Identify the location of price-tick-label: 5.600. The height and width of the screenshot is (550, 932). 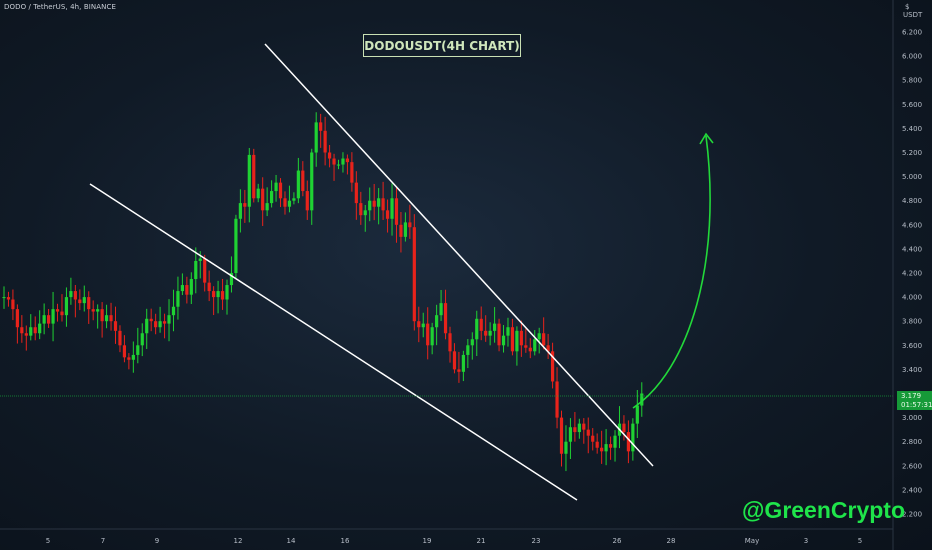
(912, 105).